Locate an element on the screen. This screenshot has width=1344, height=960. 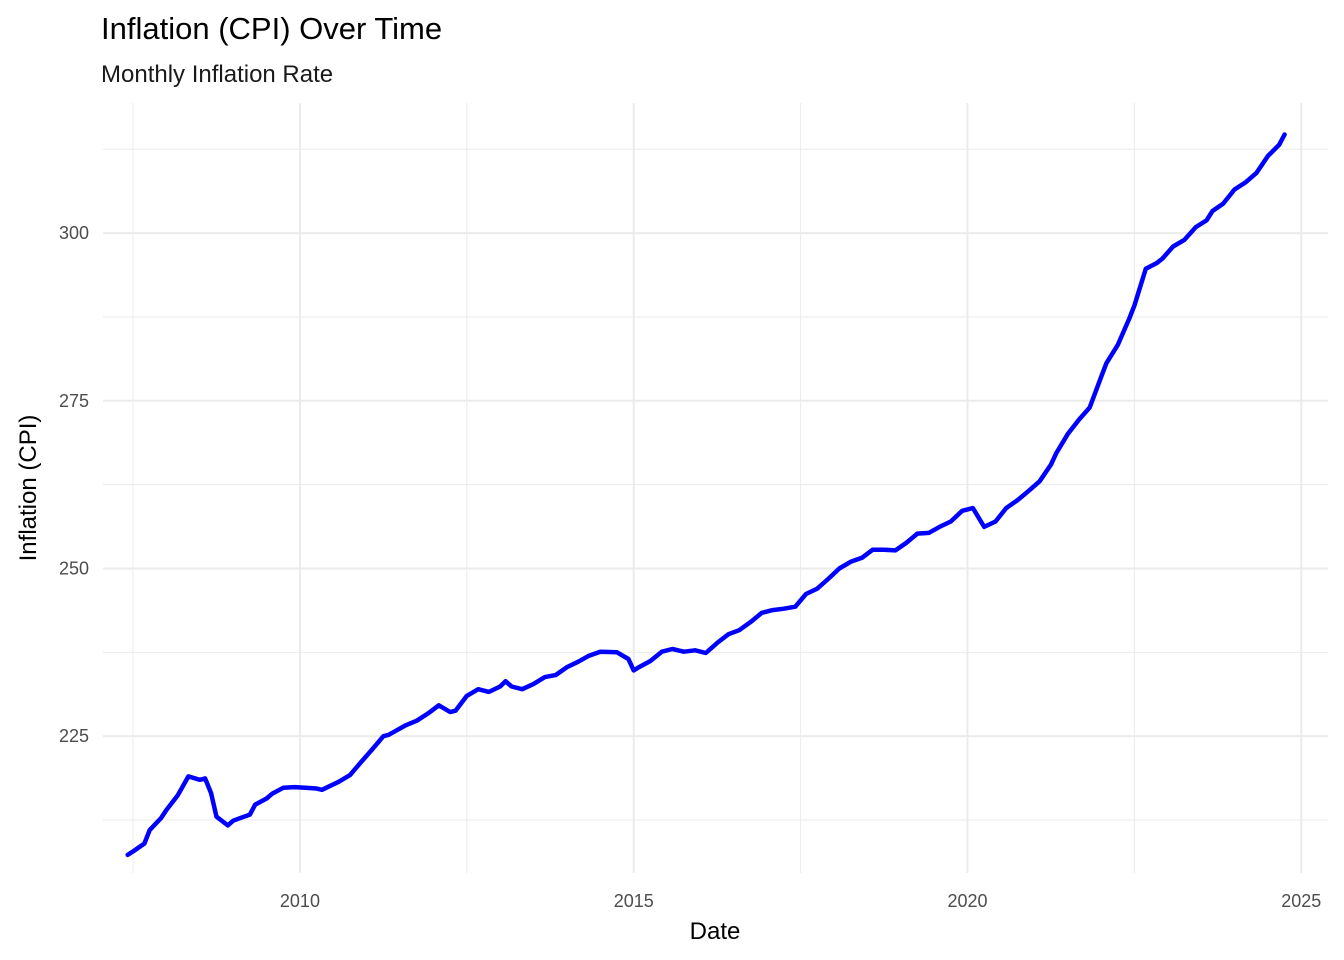
y-tick-label: 275 is located at coordinates (74, 401).